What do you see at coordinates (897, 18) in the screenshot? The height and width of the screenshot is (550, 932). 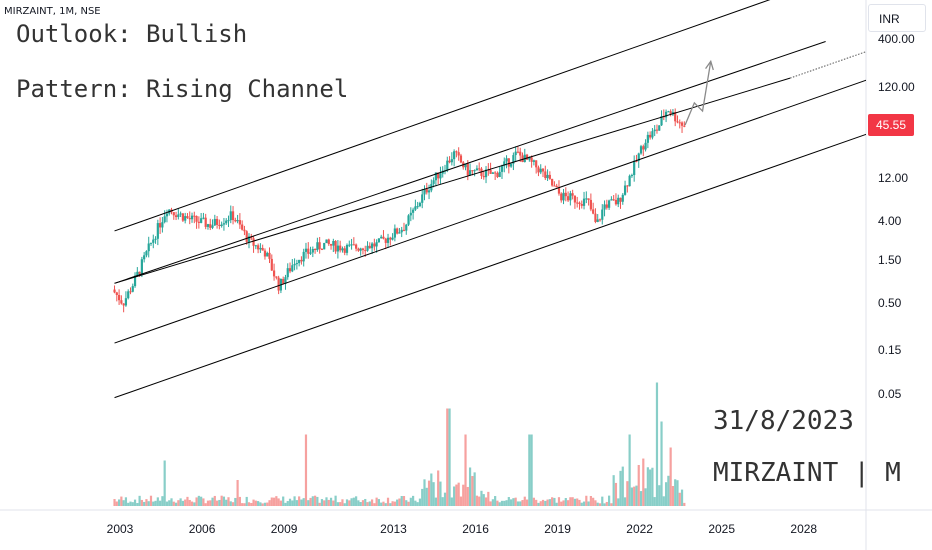 I see `currency-selector: INR` at bounding box center [897, 18].